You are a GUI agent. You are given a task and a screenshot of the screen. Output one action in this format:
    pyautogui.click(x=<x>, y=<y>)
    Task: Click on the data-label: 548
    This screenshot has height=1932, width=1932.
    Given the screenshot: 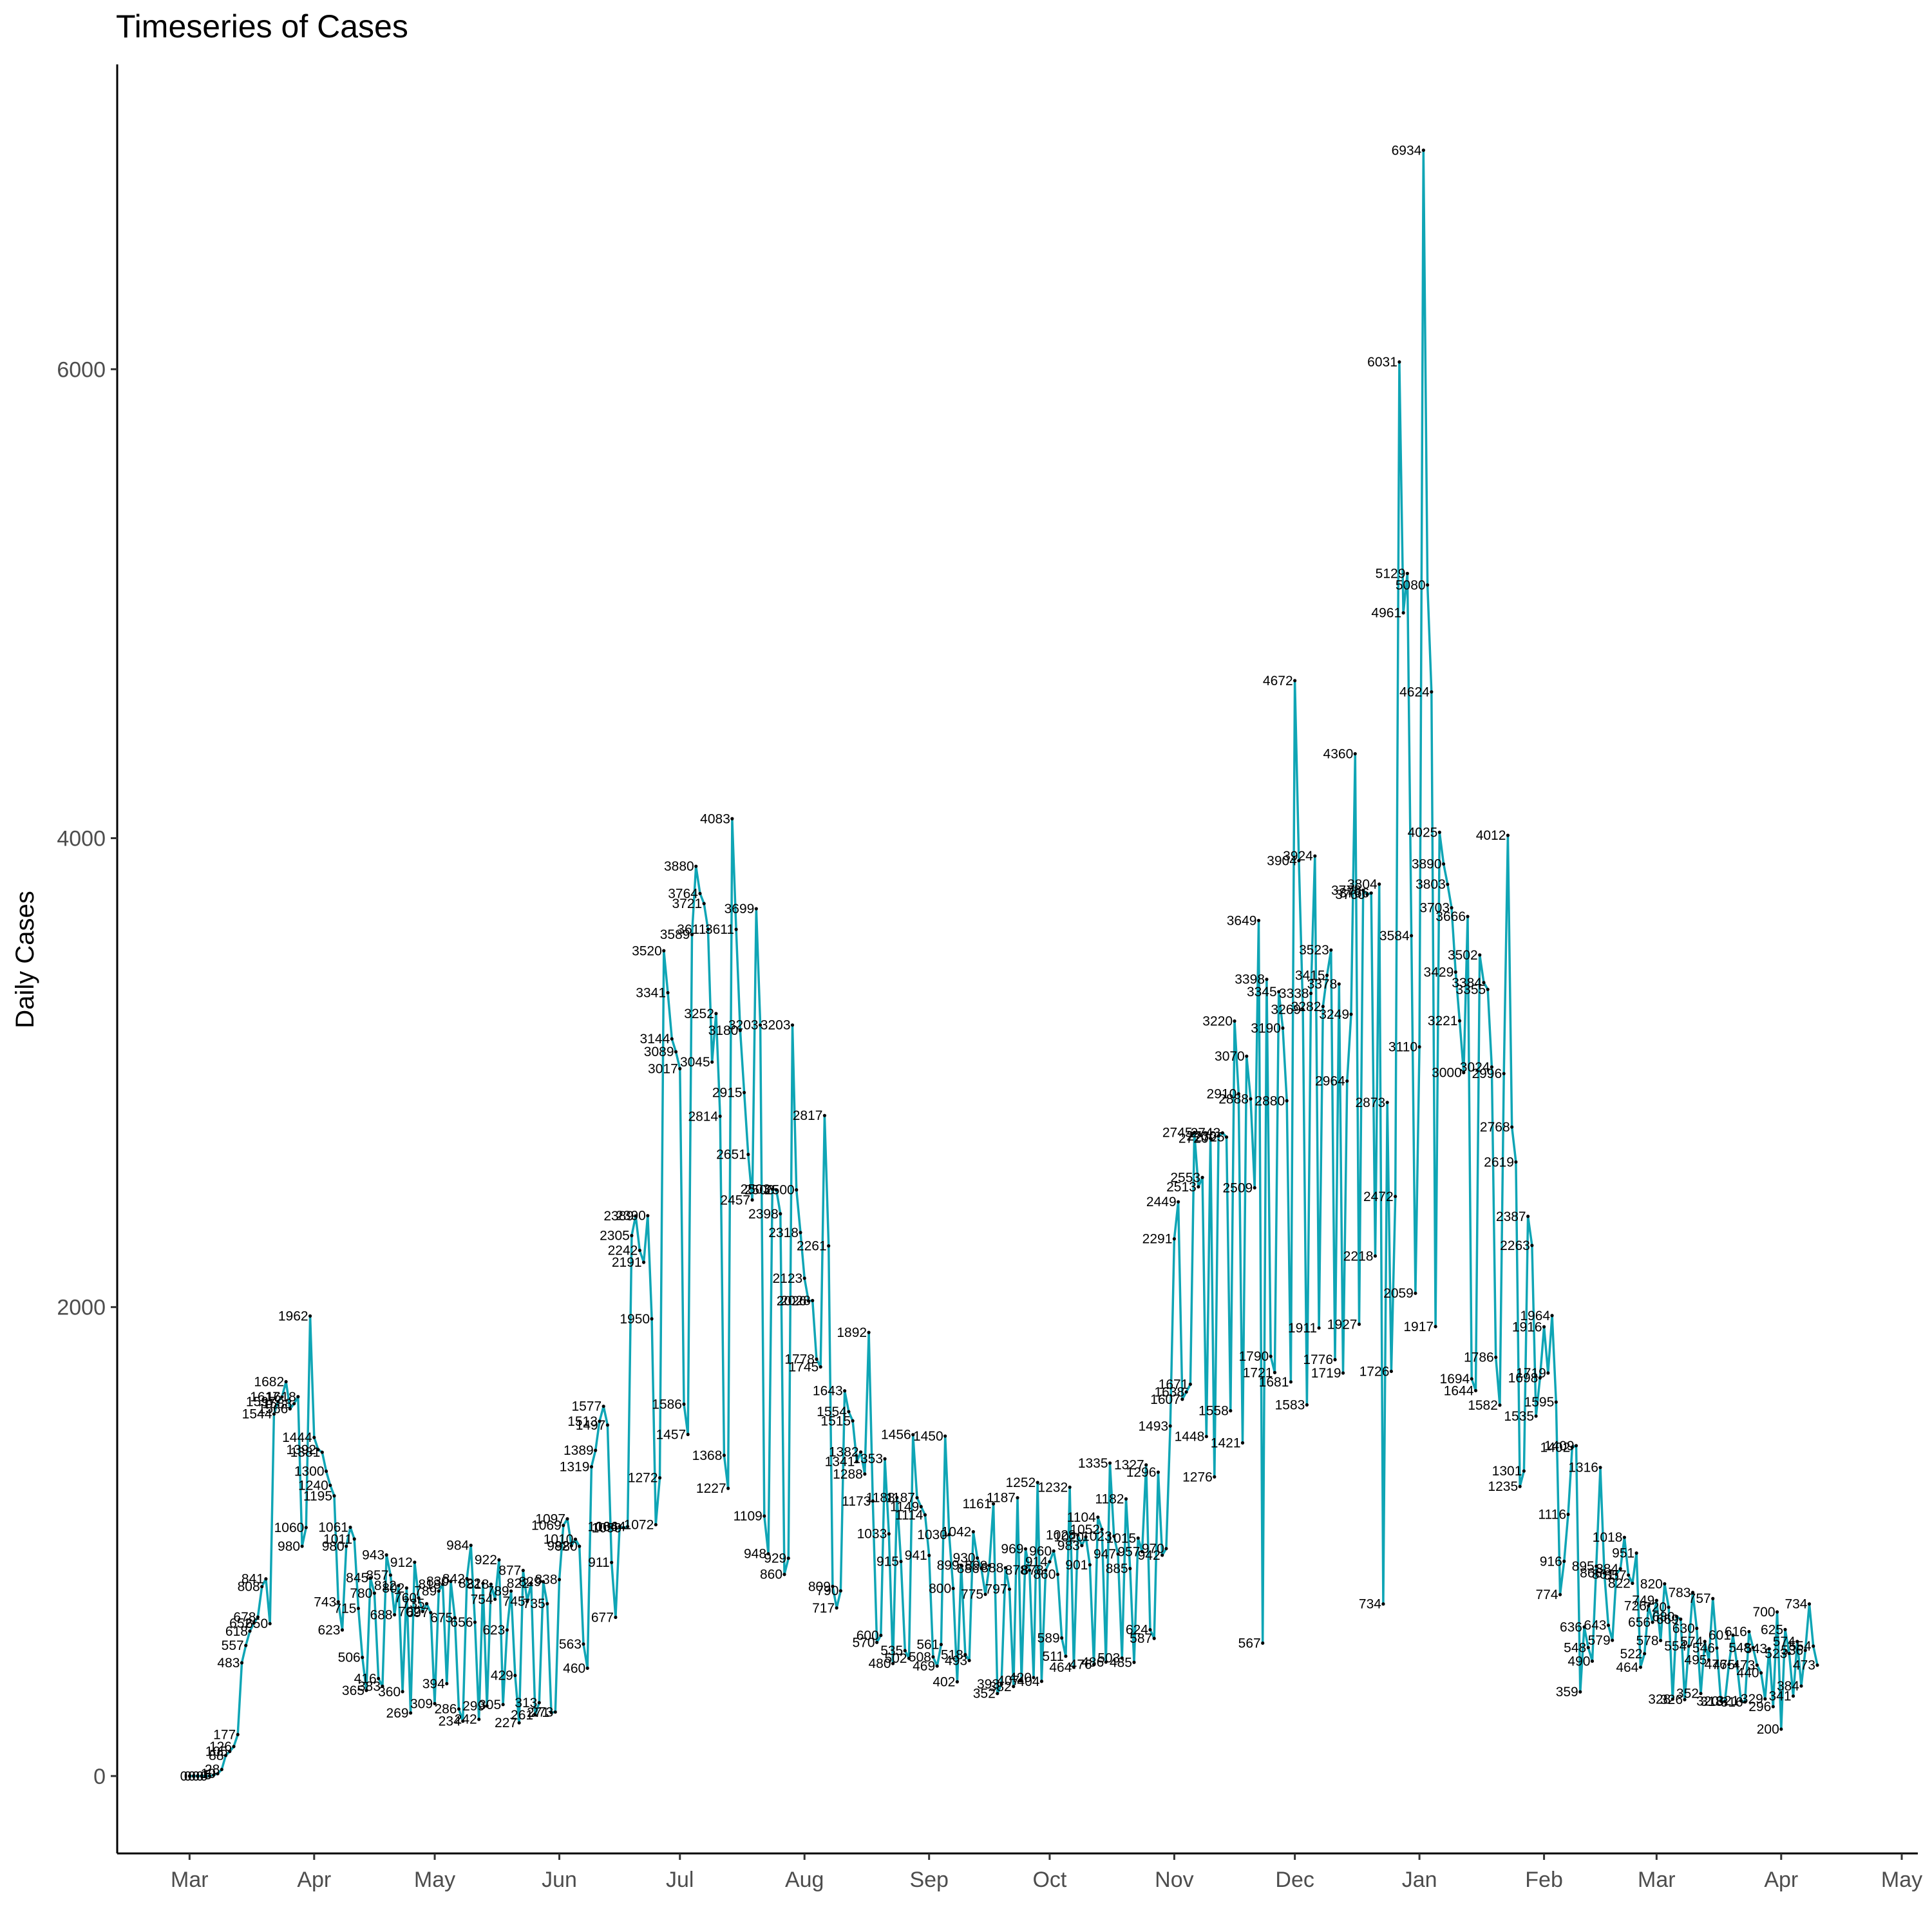 What is the action you would take?
    pyautogui.click(x=1575, y=1647)
    